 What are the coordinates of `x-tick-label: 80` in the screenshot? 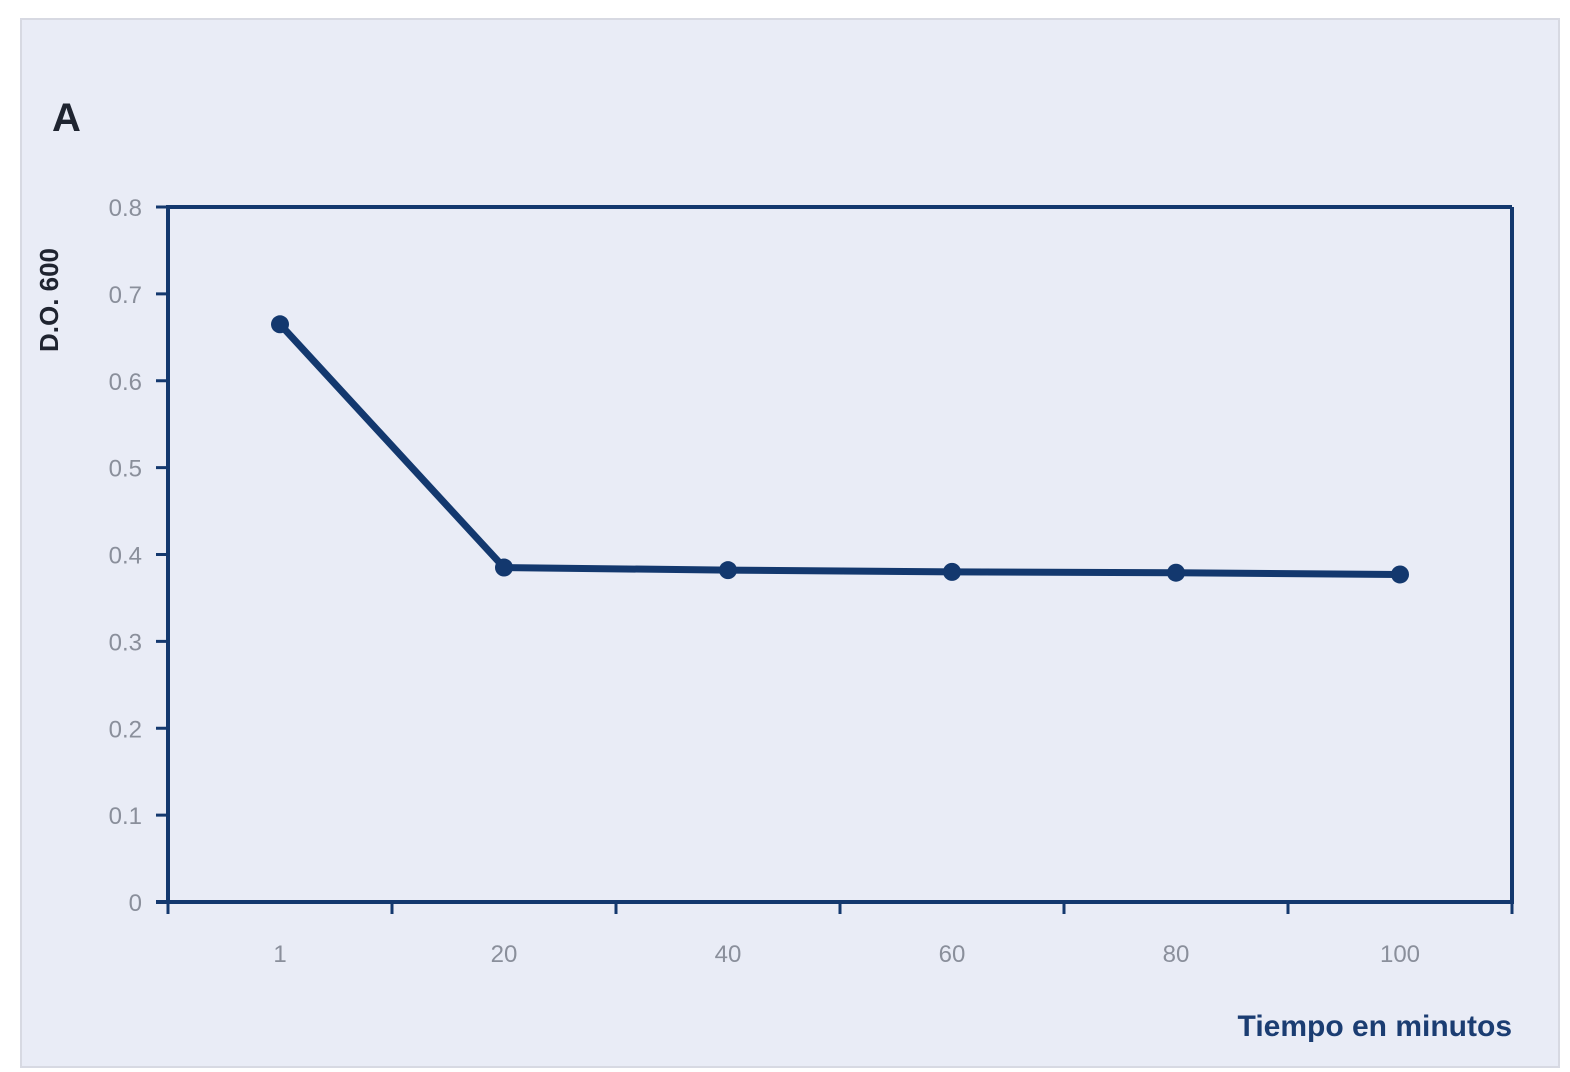 It's located at (1176, 954).